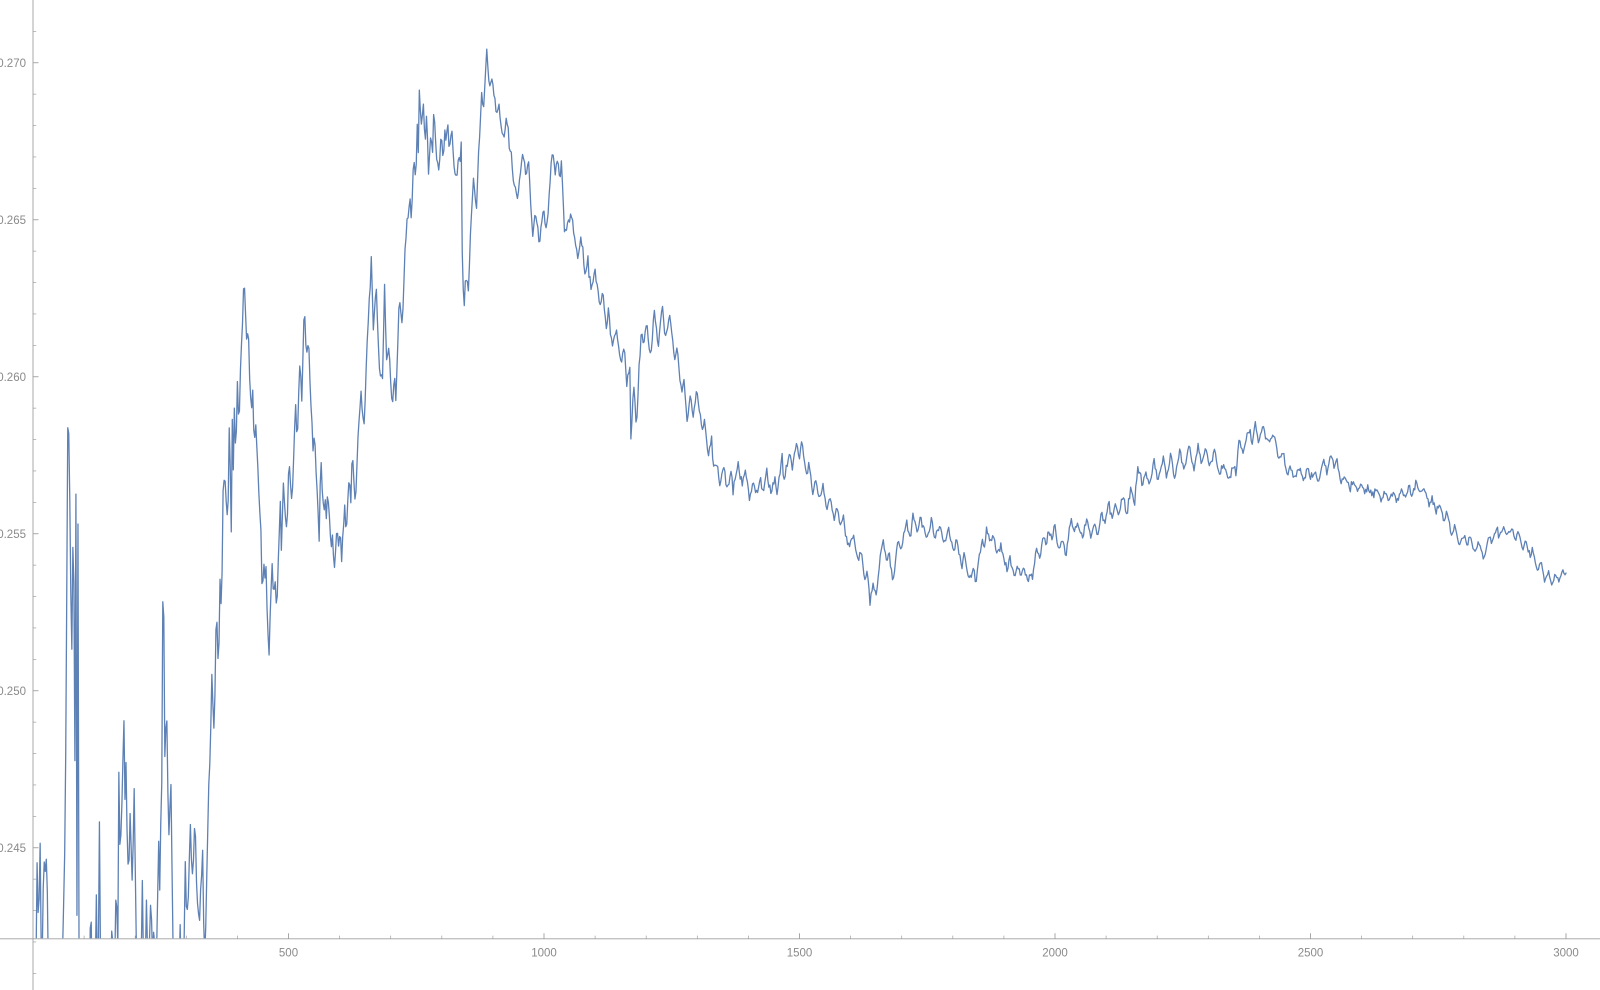 The height and width of the screenshot is (990, 1600). Describe the element at coordinates (13, 849) in the screenshot. I see `tick-label: 0.245` at that location.